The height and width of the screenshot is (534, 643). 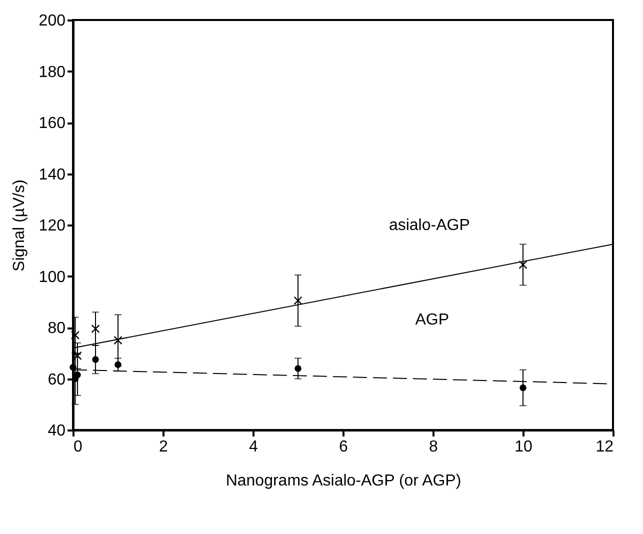 I want to click on y-tick-label: 180, so click(x=52, y=72).